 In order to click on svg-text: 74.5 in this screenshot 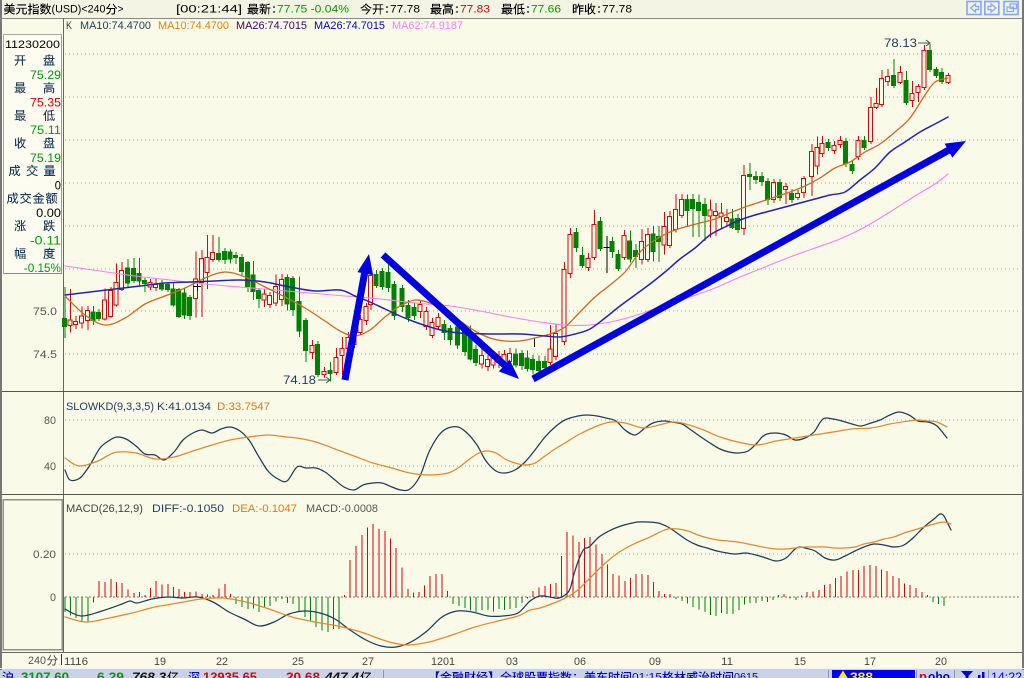, I will do `click(45, 355)`.